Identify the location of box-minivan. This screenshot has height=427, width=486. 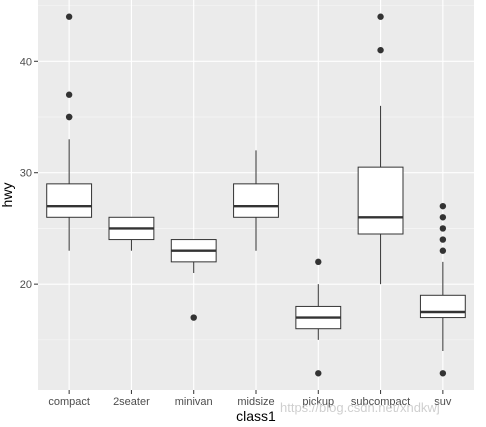
(193, 256).